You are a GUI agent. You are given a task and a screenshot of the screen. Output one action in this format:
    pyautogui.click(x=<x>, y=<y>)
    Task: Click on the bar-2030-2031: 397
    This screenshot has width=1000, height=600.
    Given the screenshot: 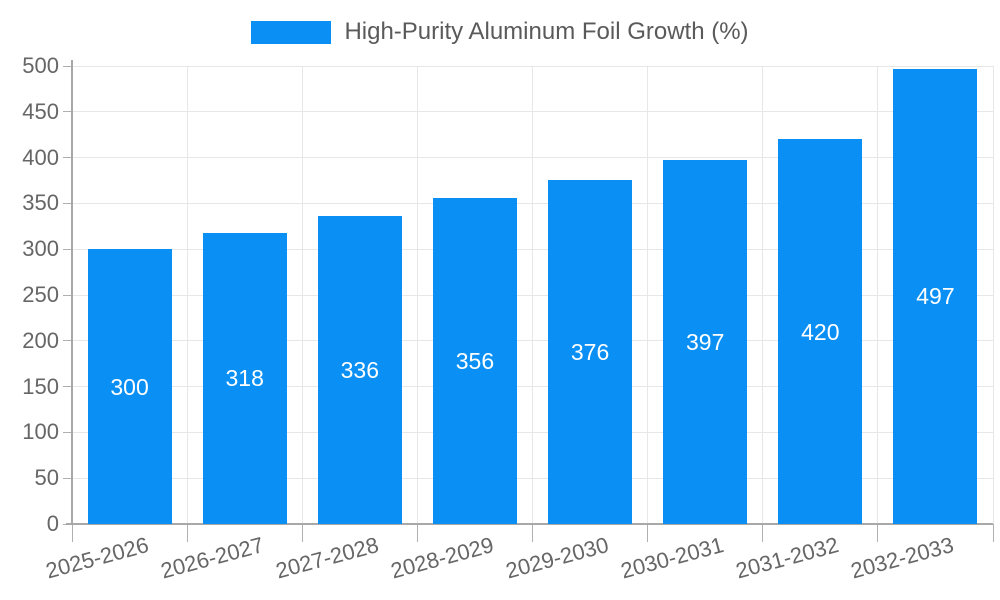 What is the action you would take?
    pyautogui.click(x=705, y=342)
    